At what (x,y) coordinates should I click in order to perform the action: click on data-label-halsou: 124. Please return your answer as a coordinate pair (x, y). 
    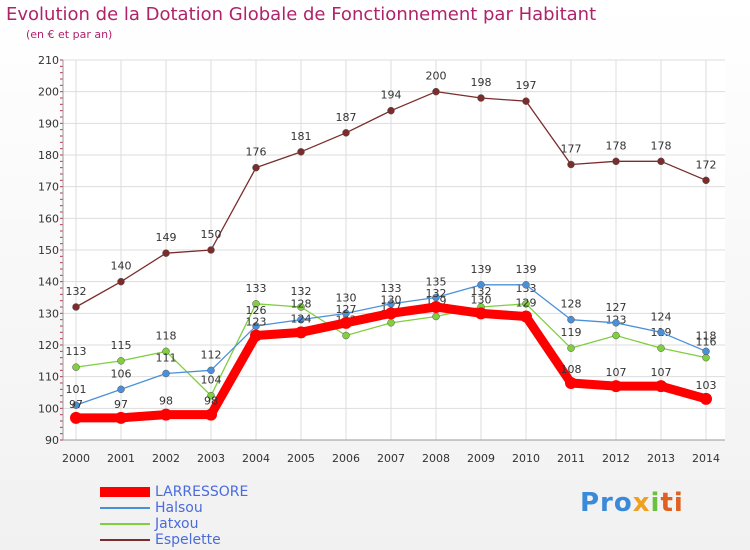
    Looking at the image, I should click on (661, 316).